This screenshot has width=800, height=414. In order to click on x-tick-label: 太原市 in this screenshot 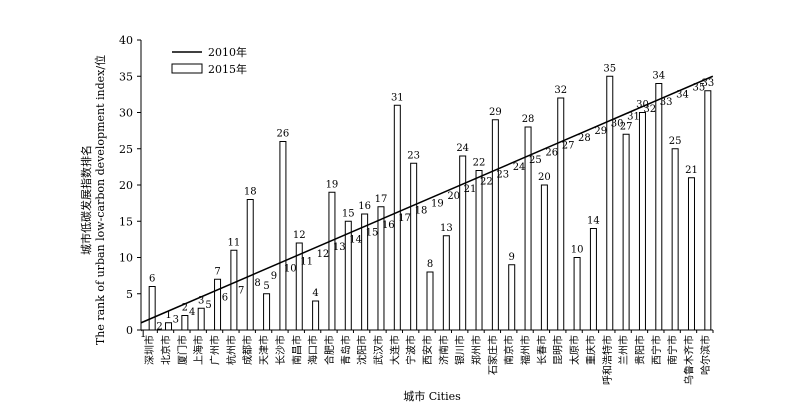, I will do `click(574, 350)`.